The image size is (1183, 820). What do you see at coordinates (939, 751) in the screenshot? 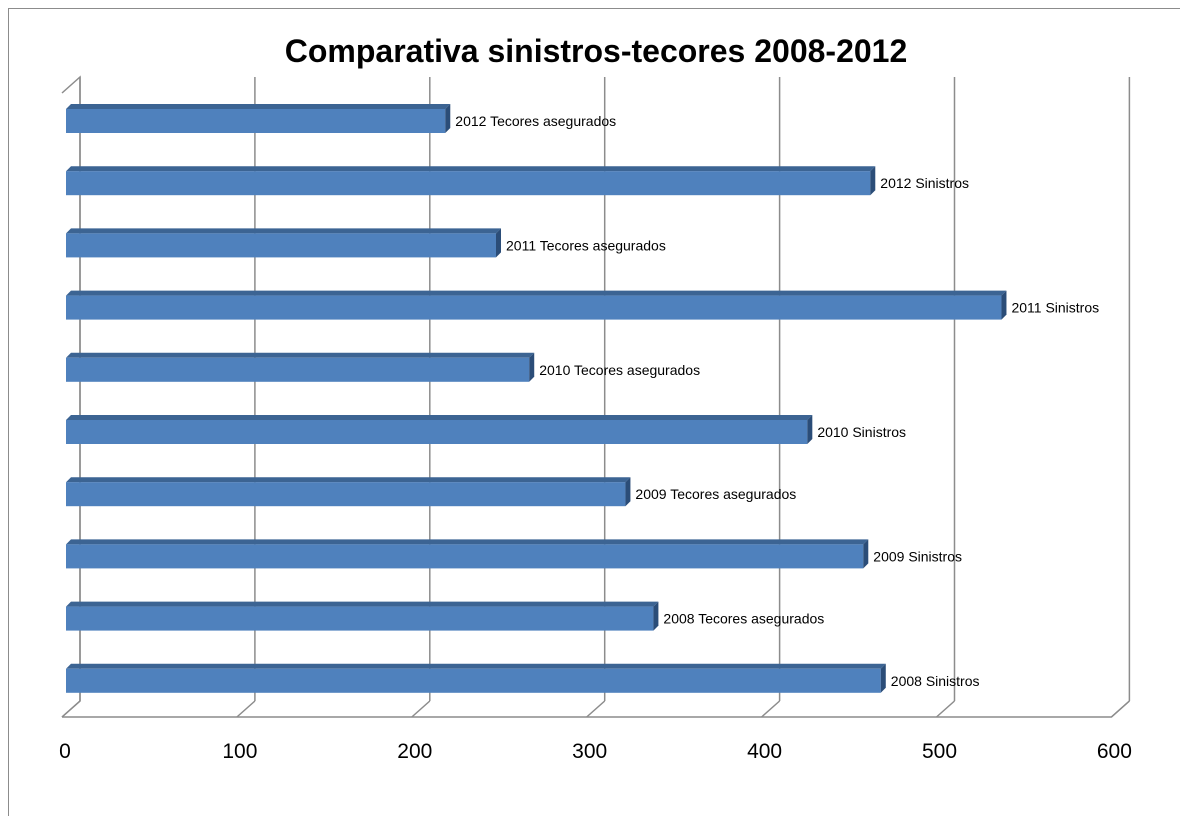
I see `x-tick-label: 500` at bounding box center [939, 751].